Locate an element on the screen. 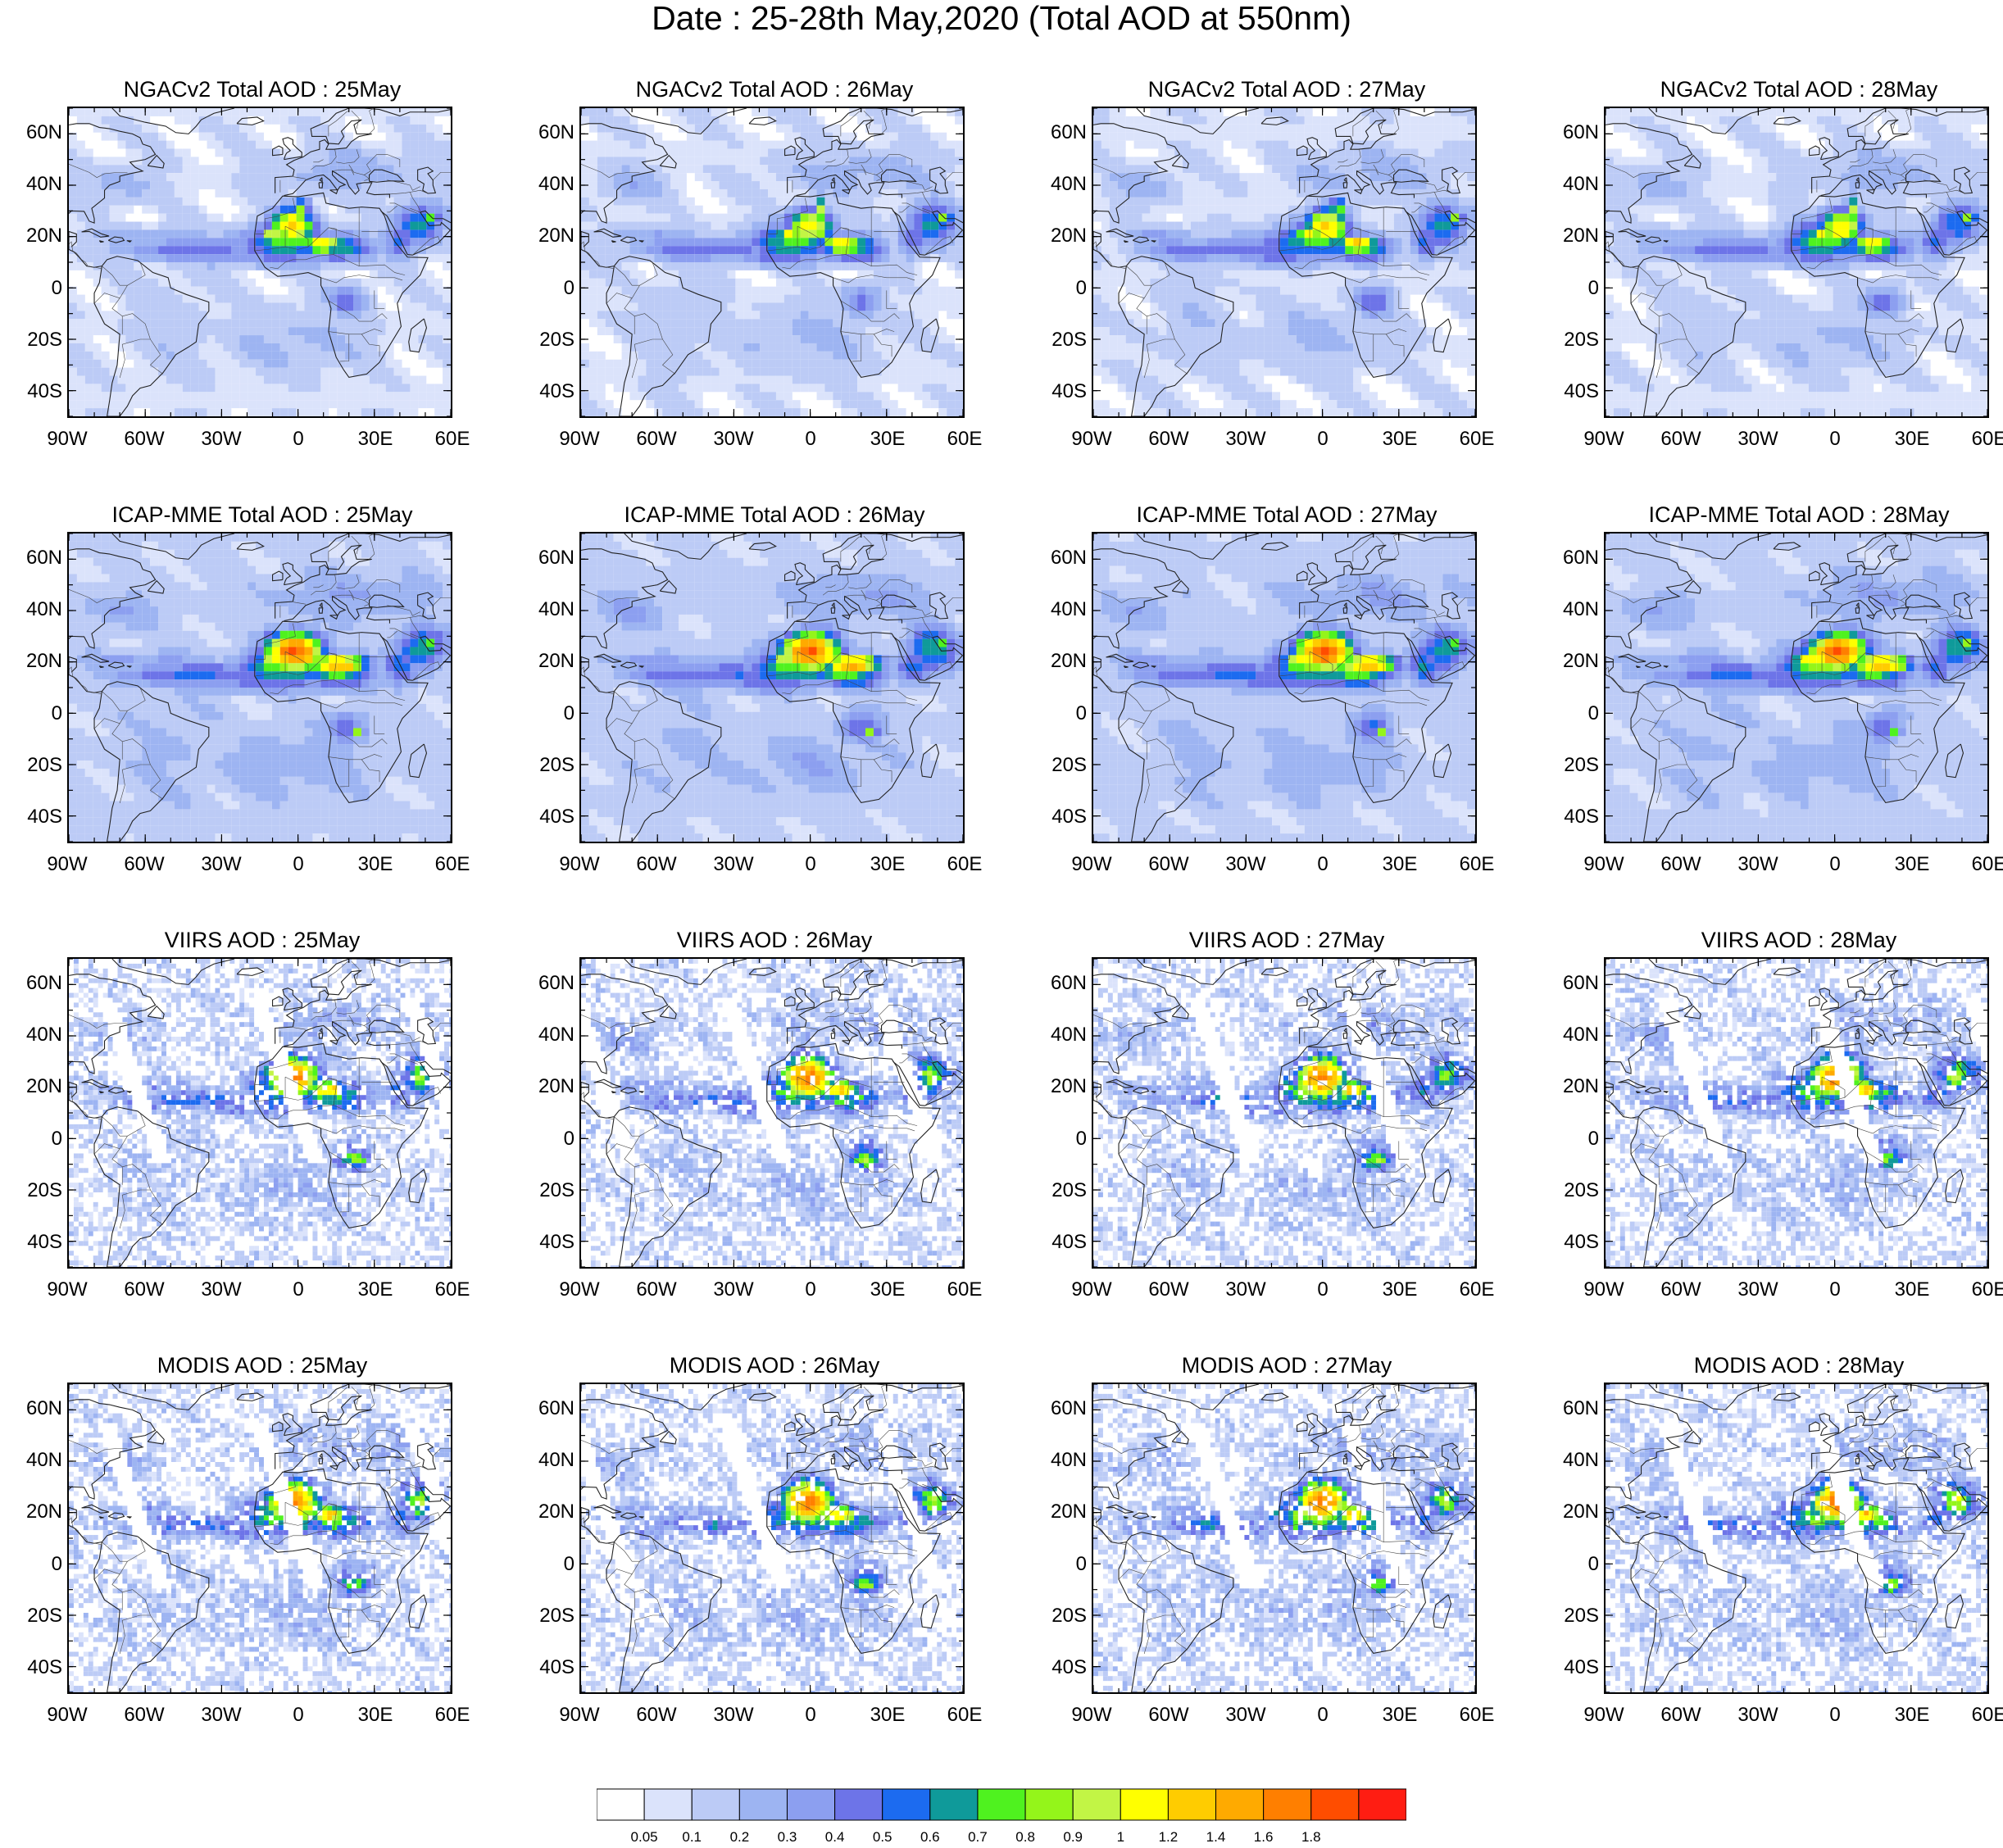  panel-title: NGACv2 Total AOD : 28May is located at coordinates (1778, 90).